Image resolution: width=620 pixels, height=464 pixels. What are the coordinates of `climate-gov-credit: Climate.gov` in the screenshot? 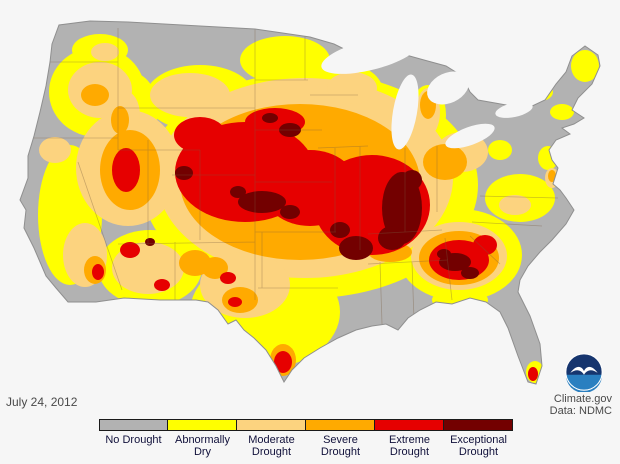 It's located at (582, 399).